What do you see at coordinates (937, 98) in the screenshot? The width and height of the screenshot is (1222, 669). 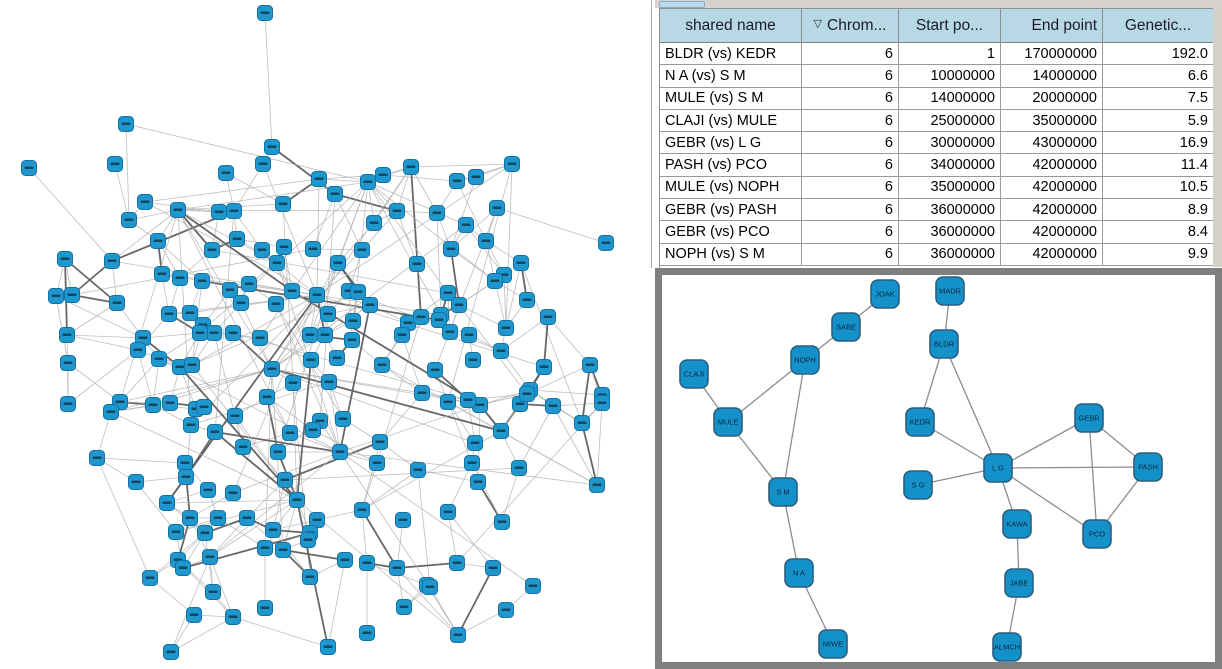 I see `table-row: MULE (vs) S M 6 14000000 20000000 7.5` at bounding box center [937, 98].